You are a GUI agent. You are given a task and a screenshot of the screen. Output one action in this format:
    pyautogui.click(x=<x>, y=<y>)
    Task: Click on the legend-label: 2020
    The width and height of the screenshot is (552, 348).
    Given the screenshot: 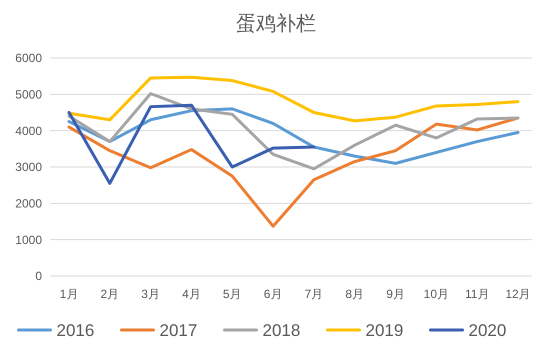 What is the action you would take?
    pyautogui.click(x=487, y=330)
    